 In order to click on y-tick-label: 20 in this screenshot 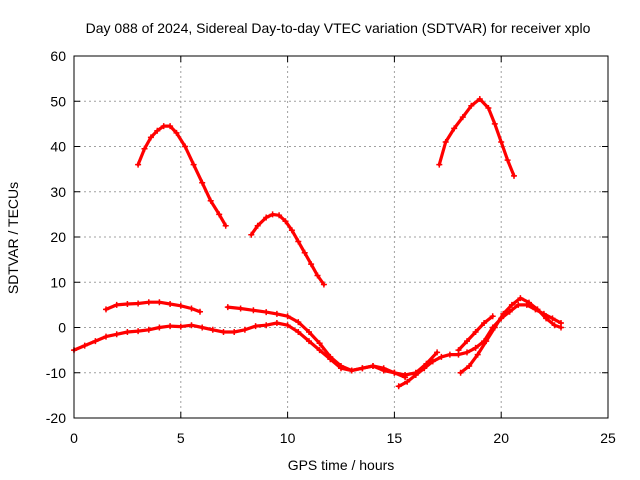, I will do `click(58, 237)`.